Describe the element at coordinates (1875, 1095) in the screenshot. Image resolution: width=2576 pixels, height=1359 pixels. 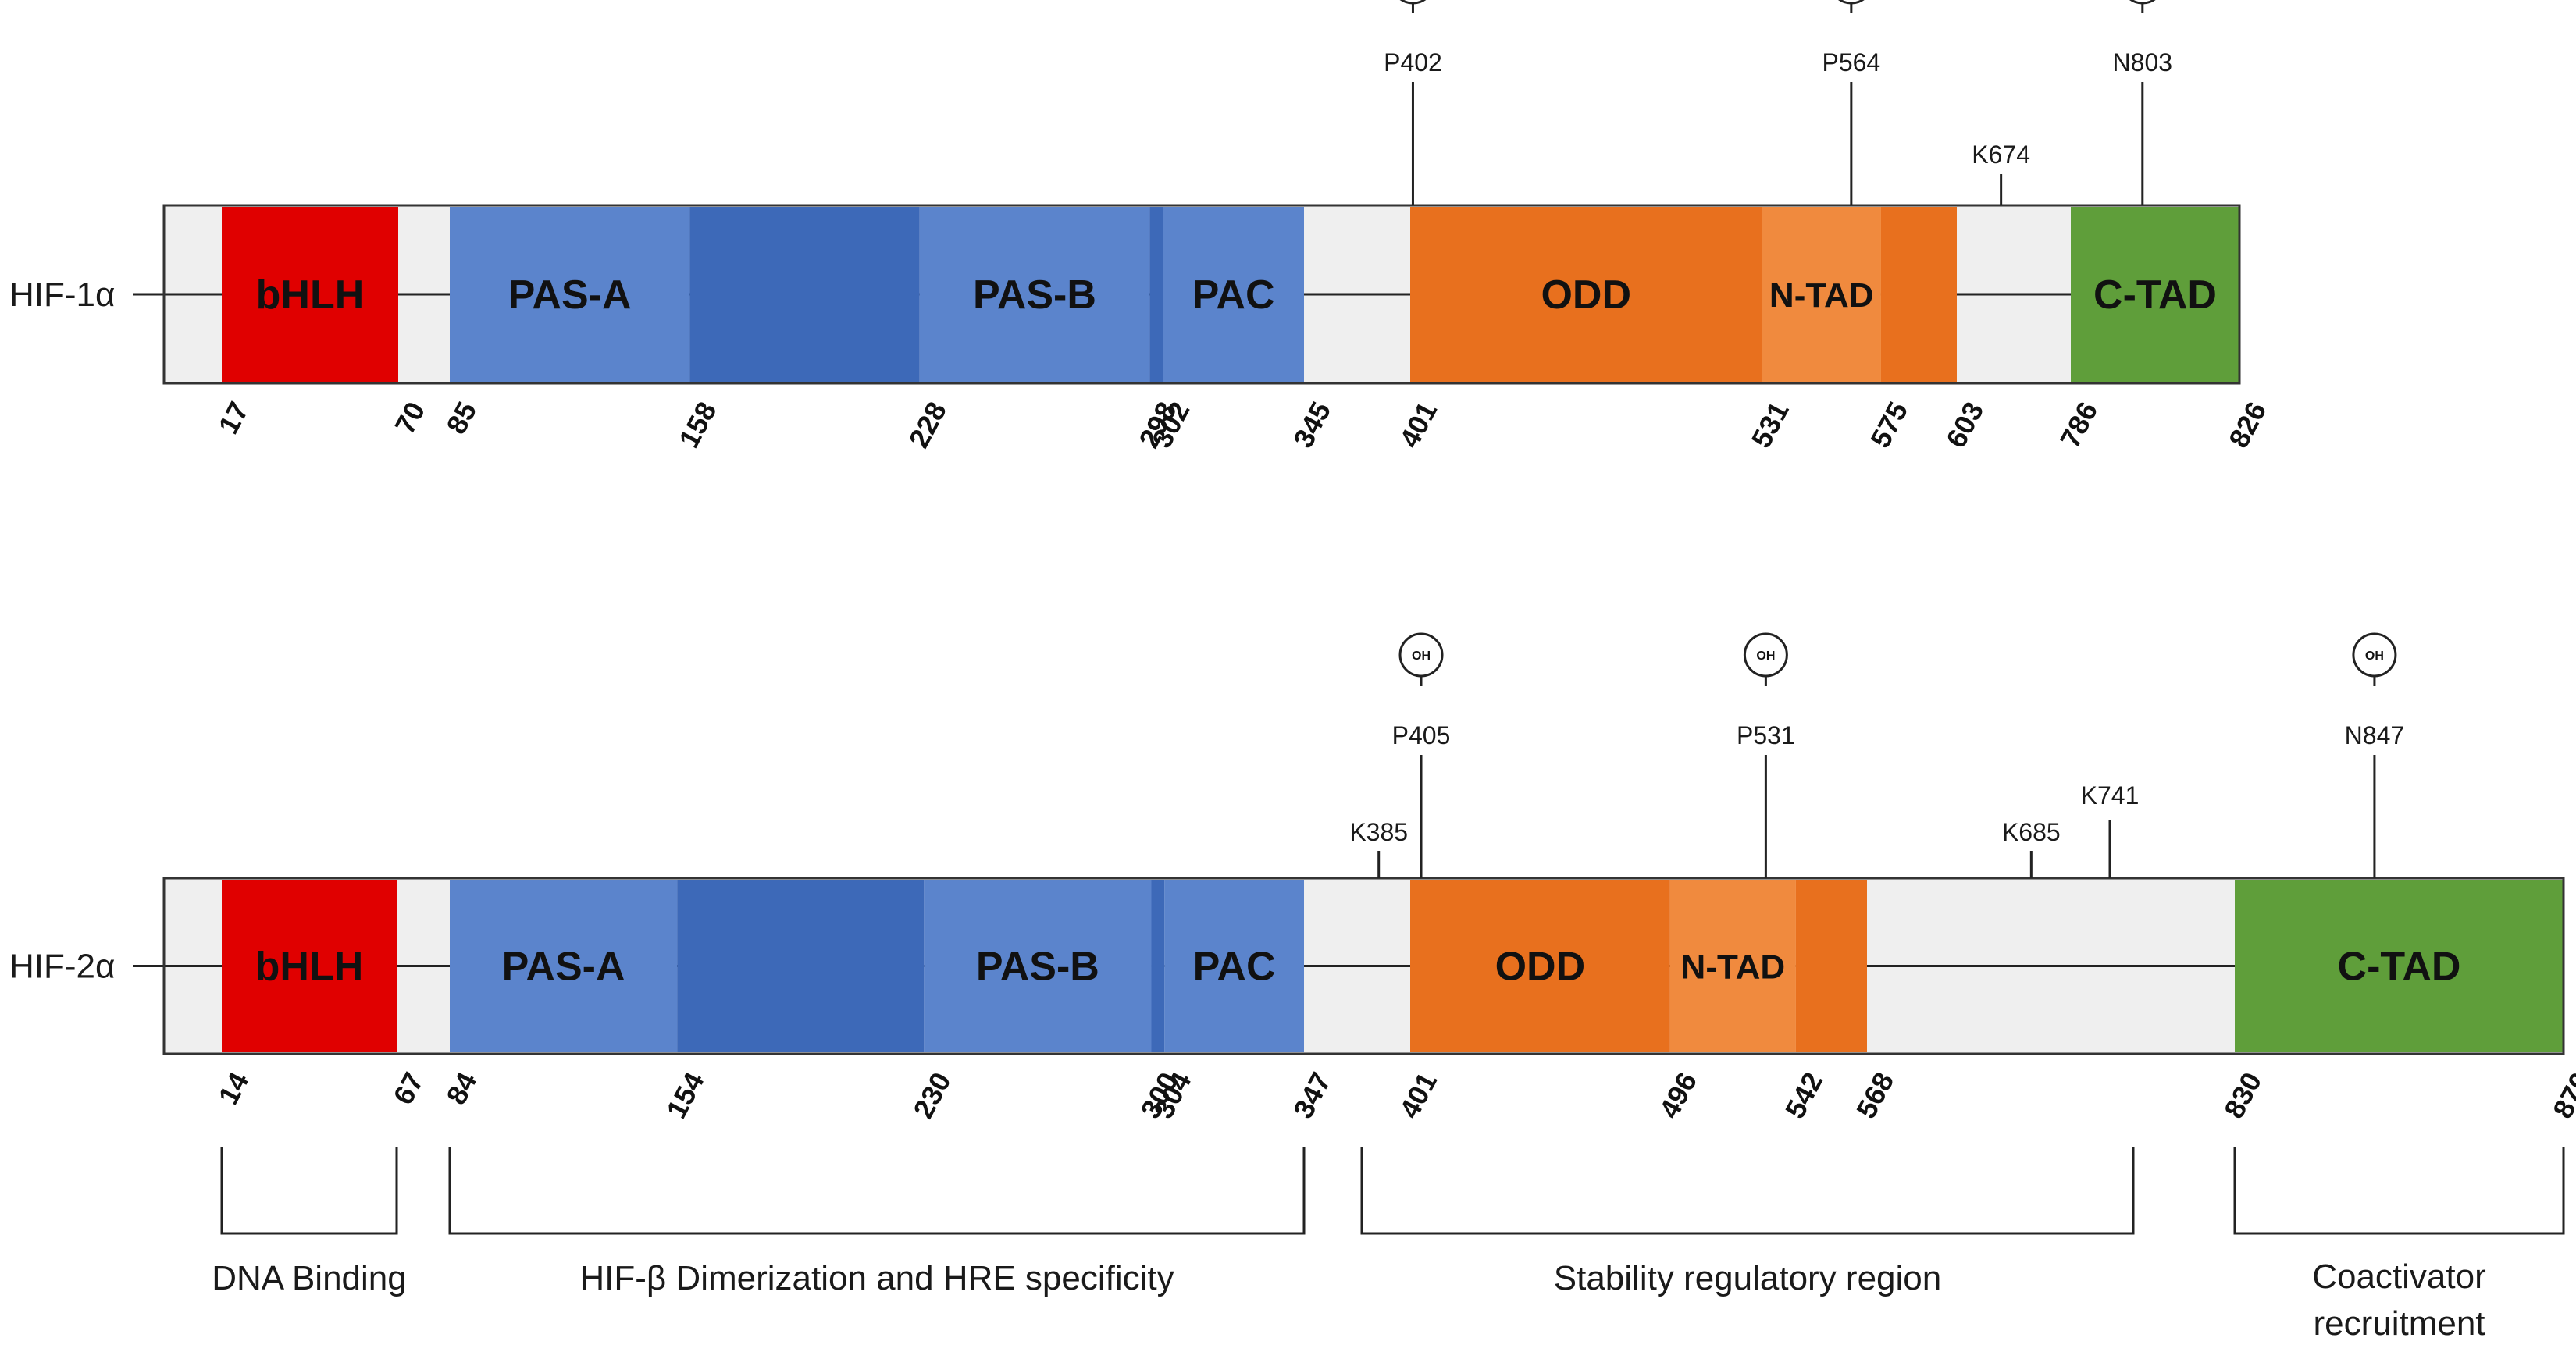
I see `tick-label: 568` at that location.